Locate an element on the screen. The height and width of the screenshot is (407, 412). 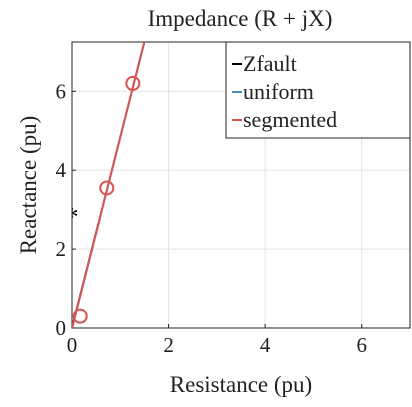
chart-title: Impedance (R + jX) is located at coordinates (240, 18).